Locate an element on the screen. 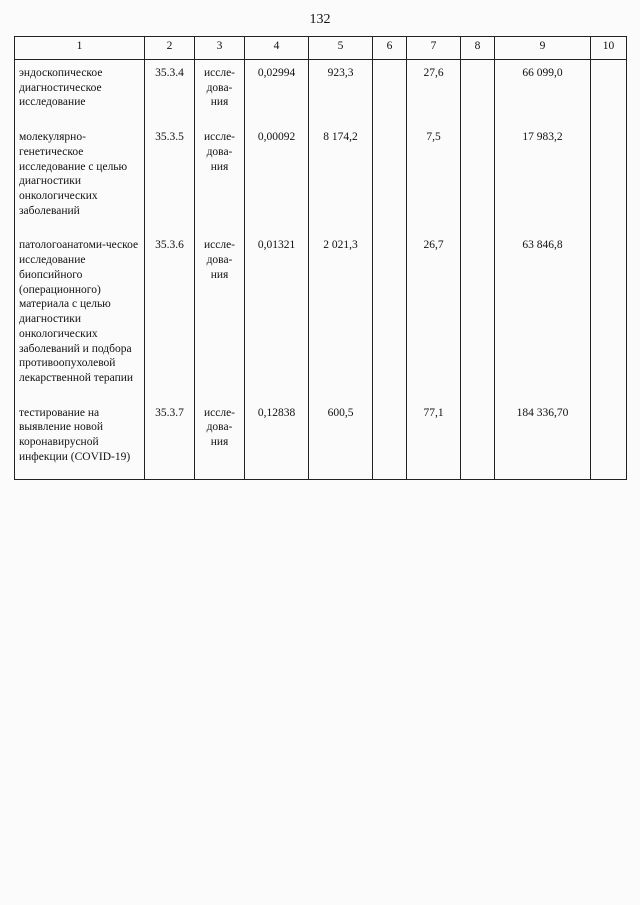 The image size is (640, 905). column-header: 10 is located at coordinates (608, 48).